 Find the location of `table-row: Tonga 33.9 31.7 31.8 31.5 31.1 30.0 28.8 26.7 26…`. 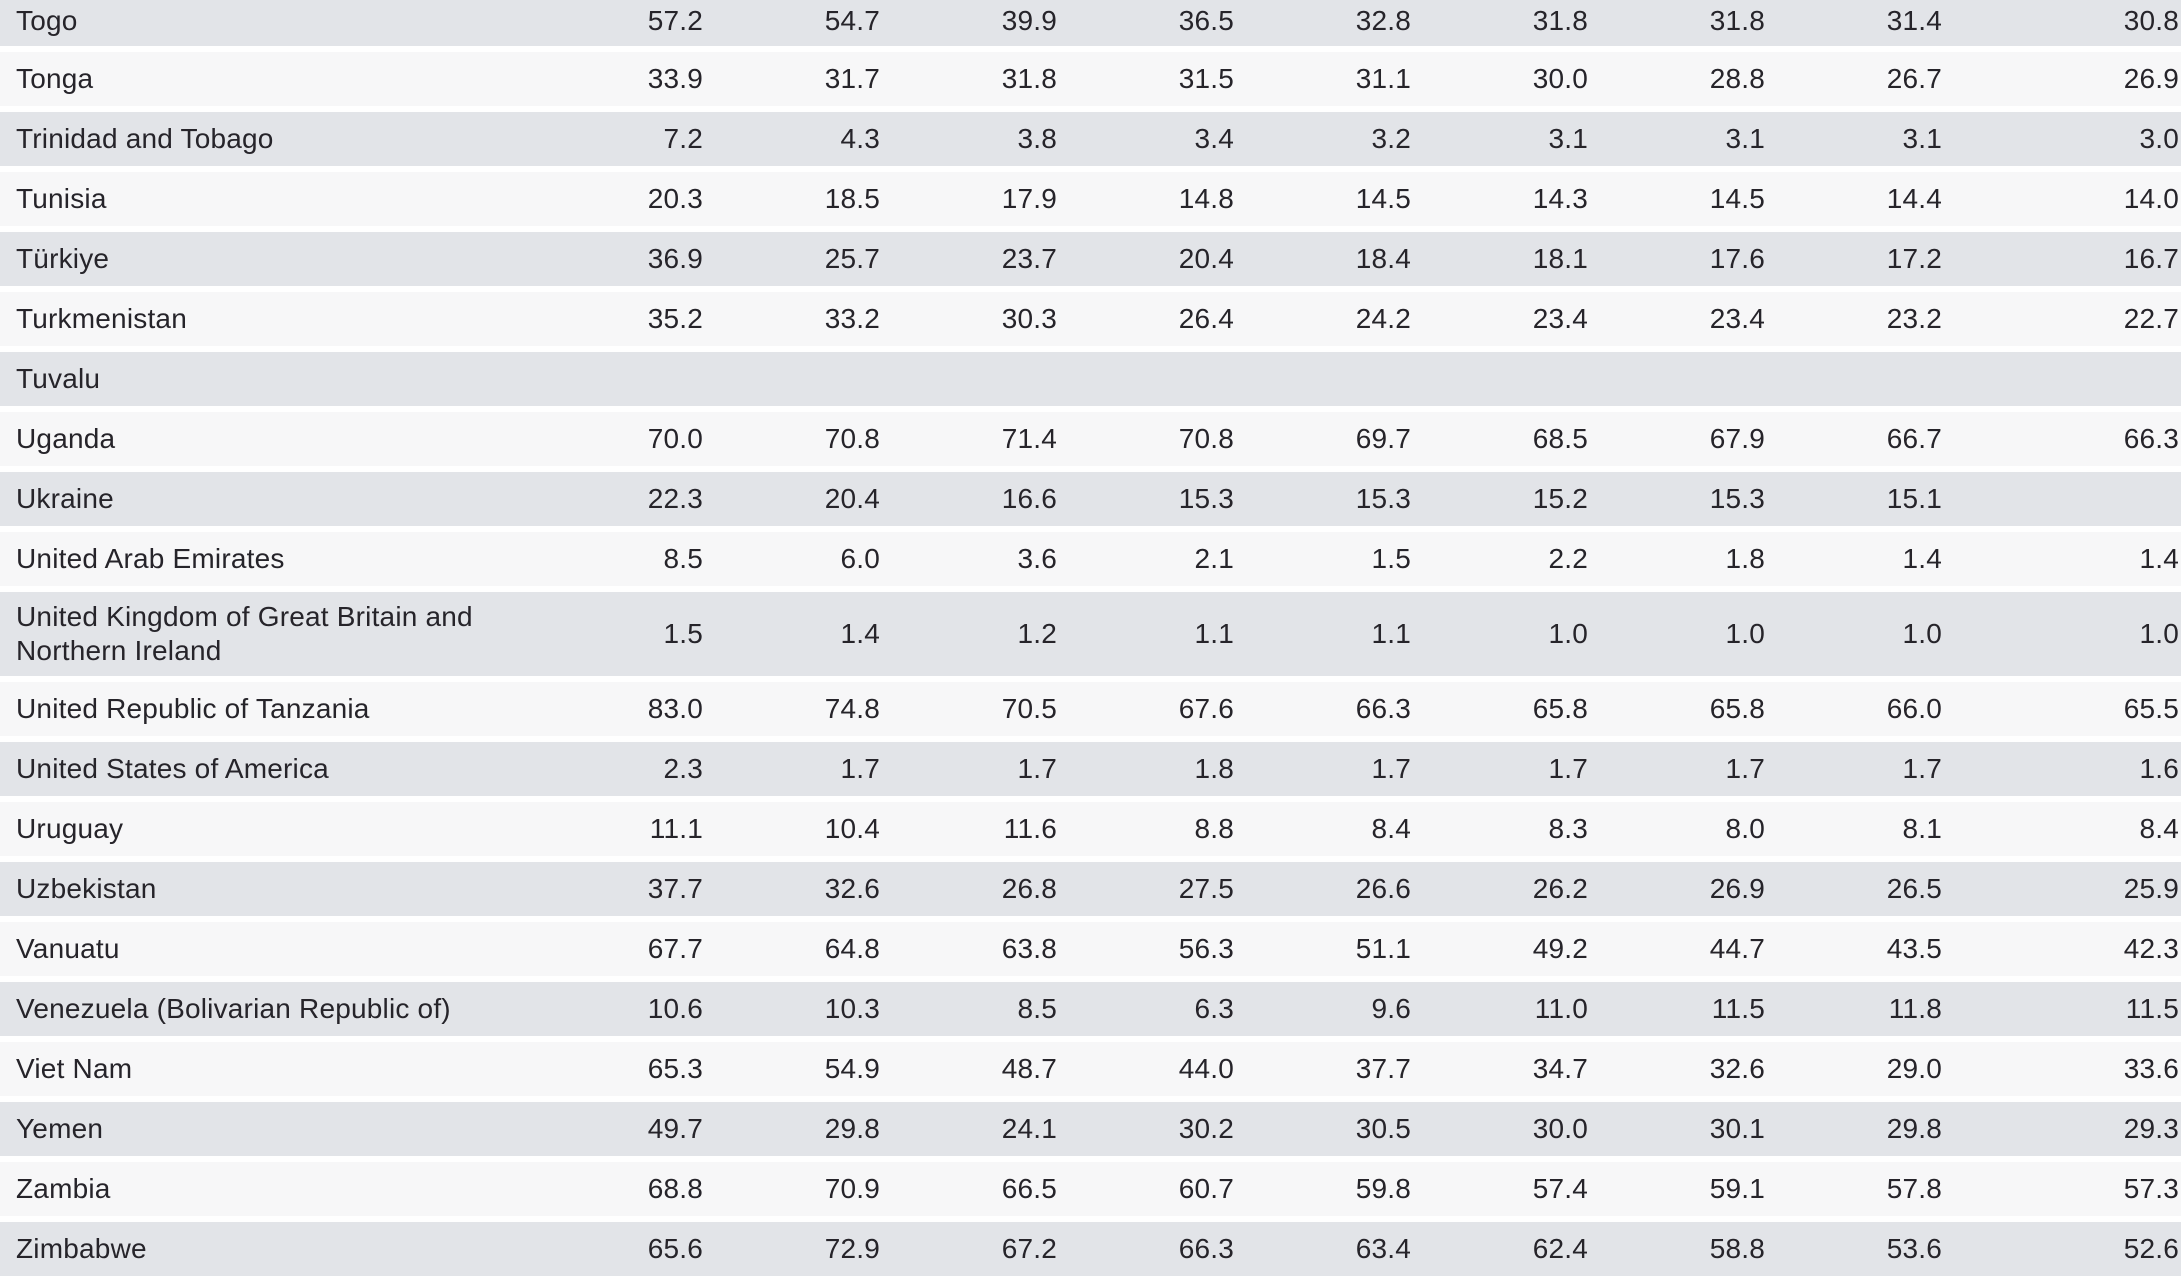

table-row: Tonga 33.9 31.7 31.8 31.5 31.1 30.0 28.8 26.7 26… is located at coordinates (1090, 79).